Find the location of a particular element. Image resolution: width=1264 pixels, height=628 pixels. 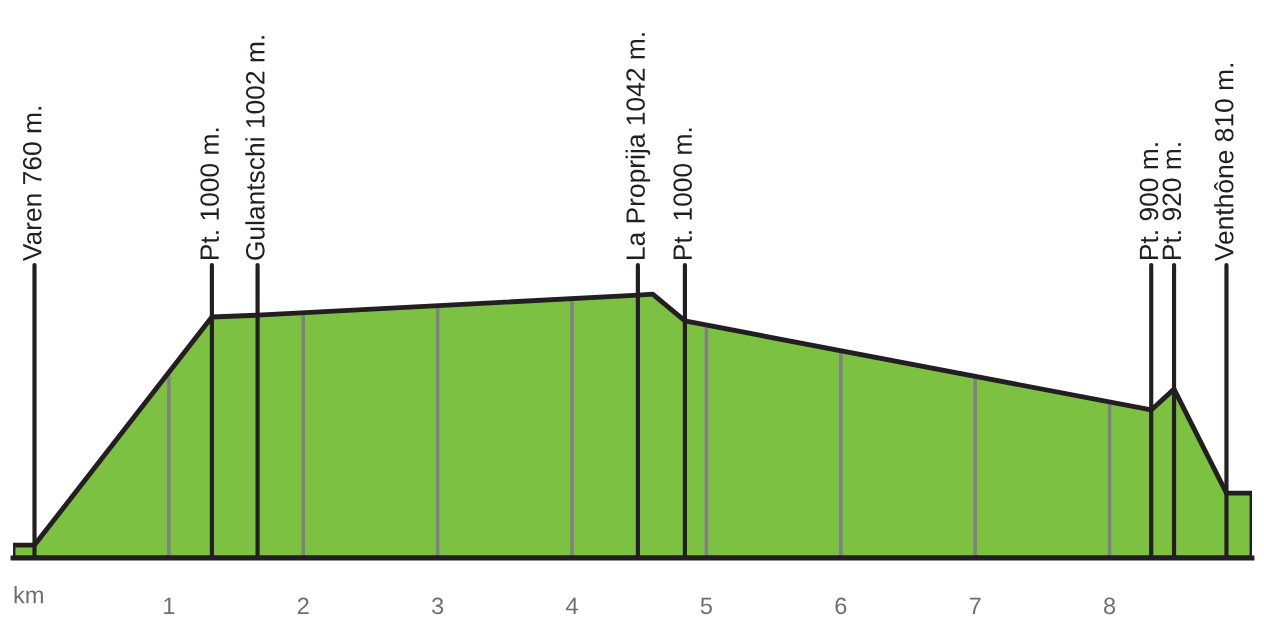

x-tick-label: 1 is located at coordinates (169, 605).